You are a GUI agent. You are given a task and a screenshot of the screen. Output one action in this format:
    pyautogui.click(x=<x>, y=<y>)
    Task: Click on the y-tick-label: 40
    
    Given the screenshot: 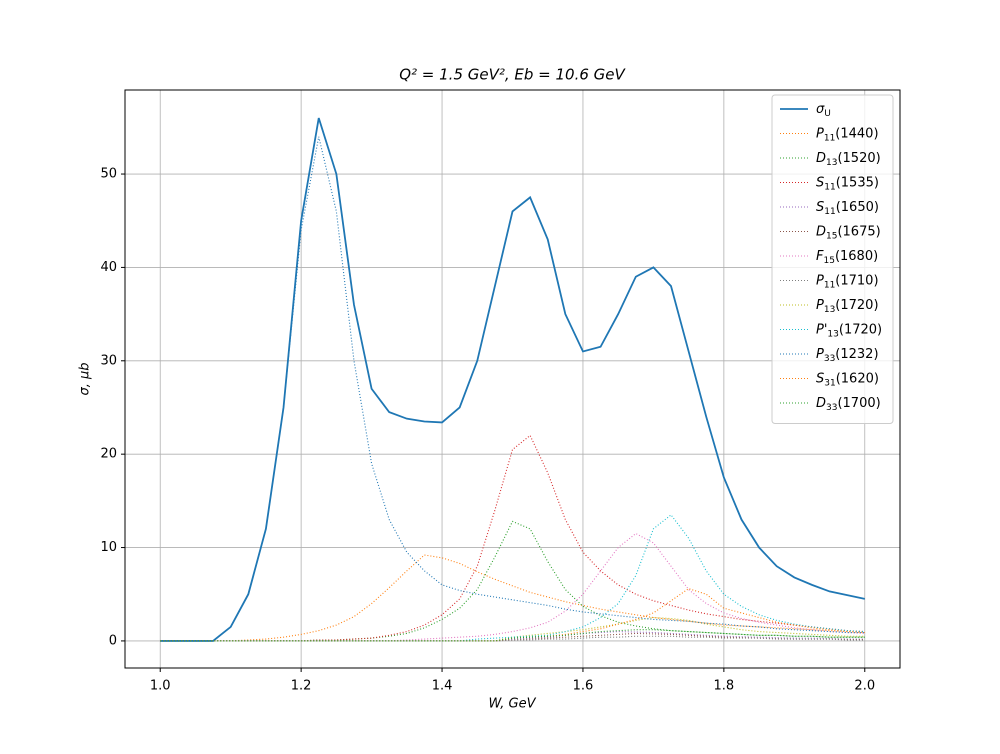 What is the action you would take?
    pyautogui.click(x=108, y=267)
    